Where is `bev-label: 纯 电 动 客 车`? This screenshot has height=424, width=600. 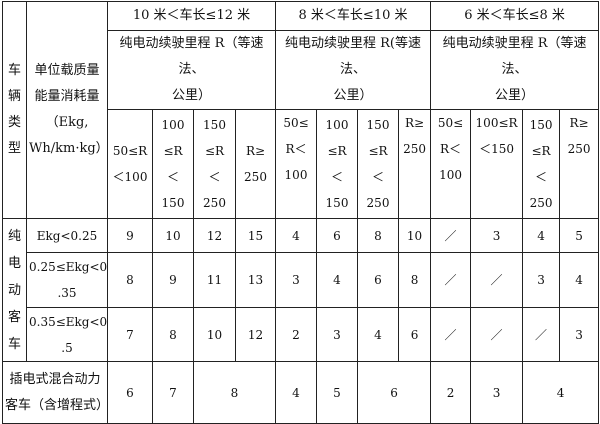 bev-label: 纯 电 动 客 车 is located at coordinates (14, 290).